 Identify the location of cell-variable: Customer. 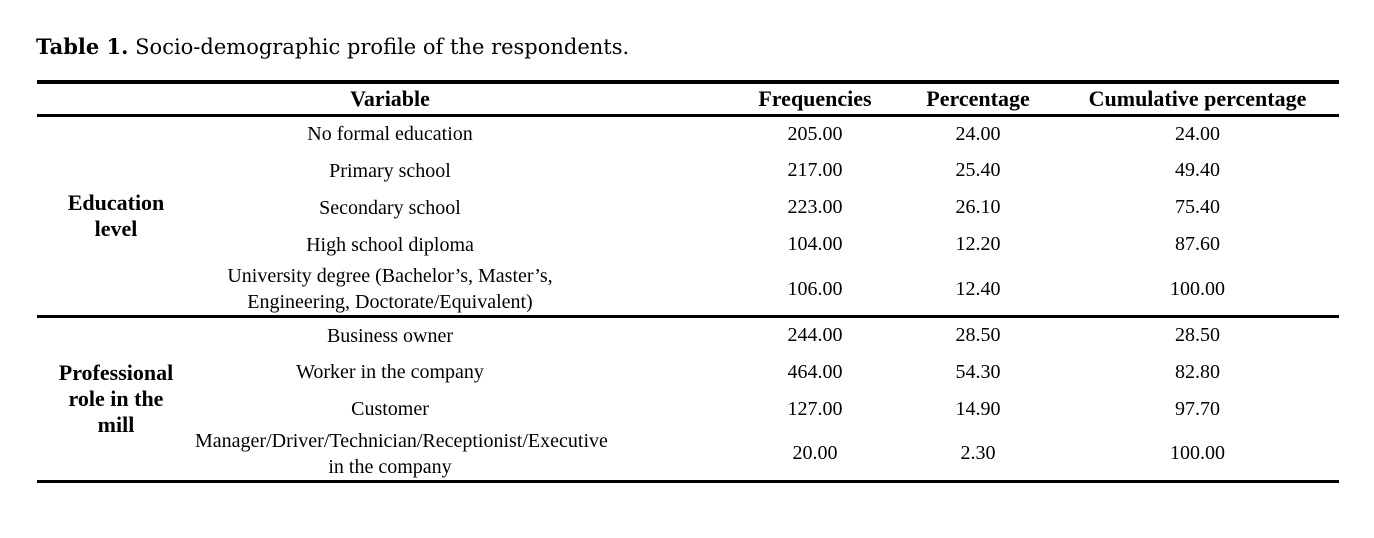
(390, 409).